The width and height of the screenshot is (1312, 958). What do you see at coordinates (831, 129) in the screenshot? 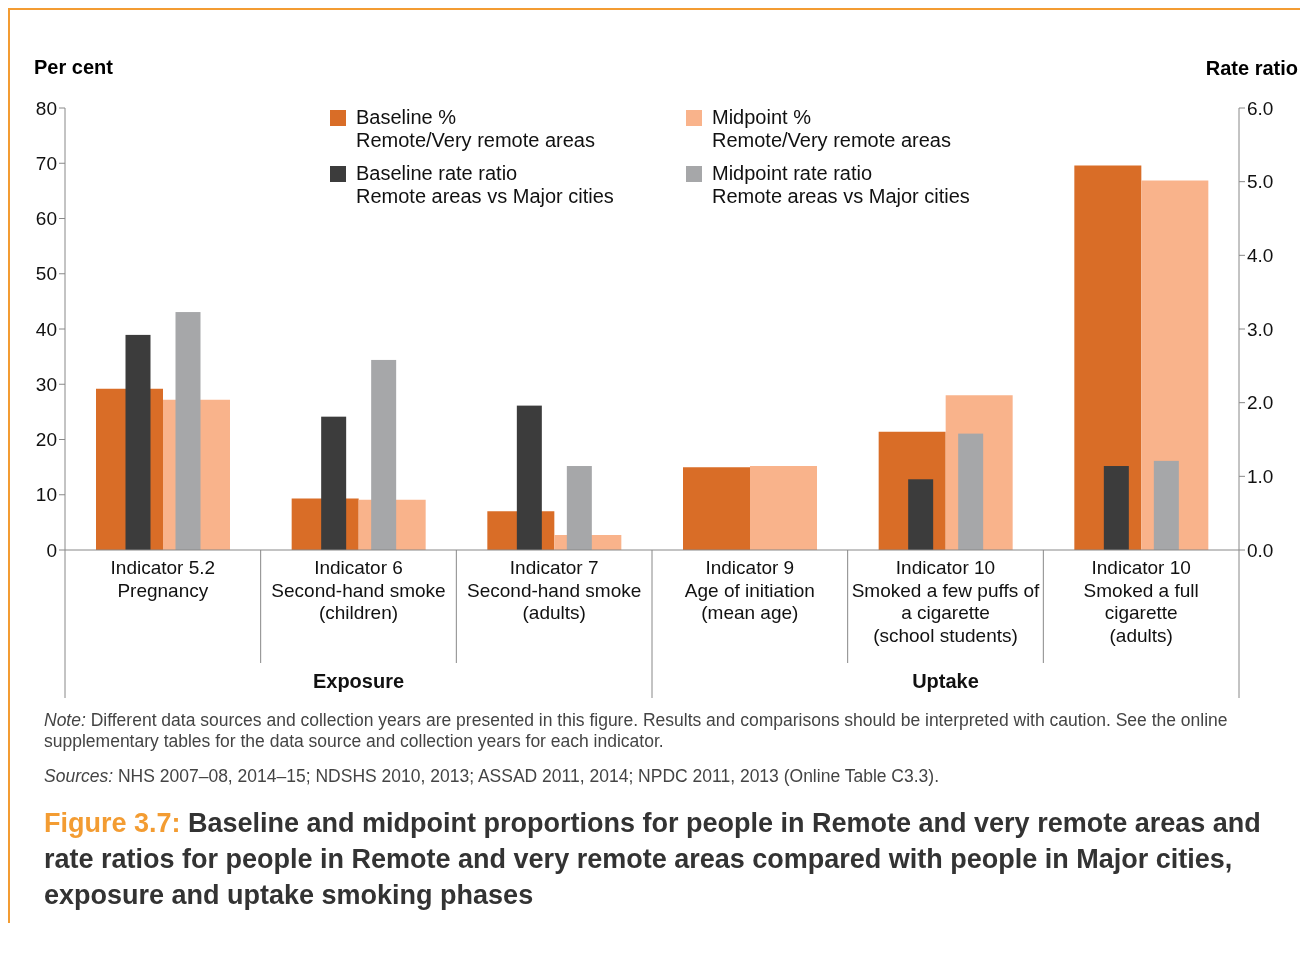
I see `legend-label: Midpoint % Remote/Very remote areas` at bounding box center [831, 129].